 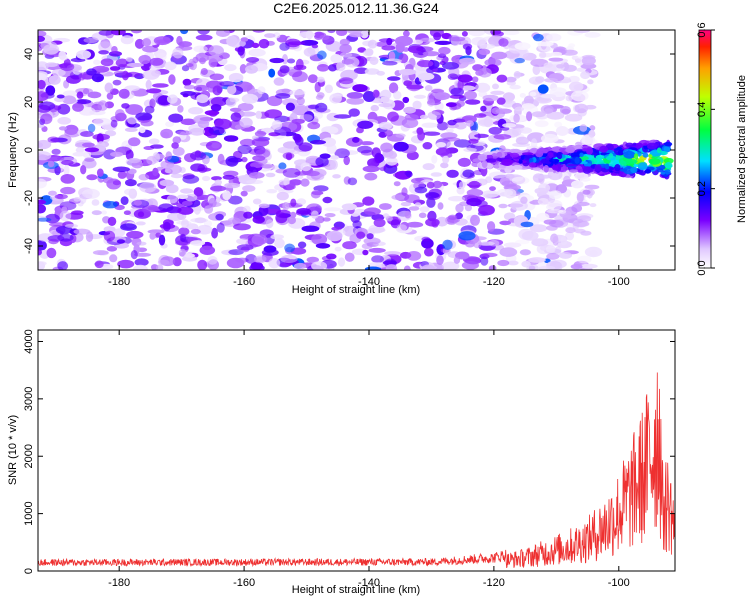 I want to click on y-tick-label: -20, so click(x=29, y=198).